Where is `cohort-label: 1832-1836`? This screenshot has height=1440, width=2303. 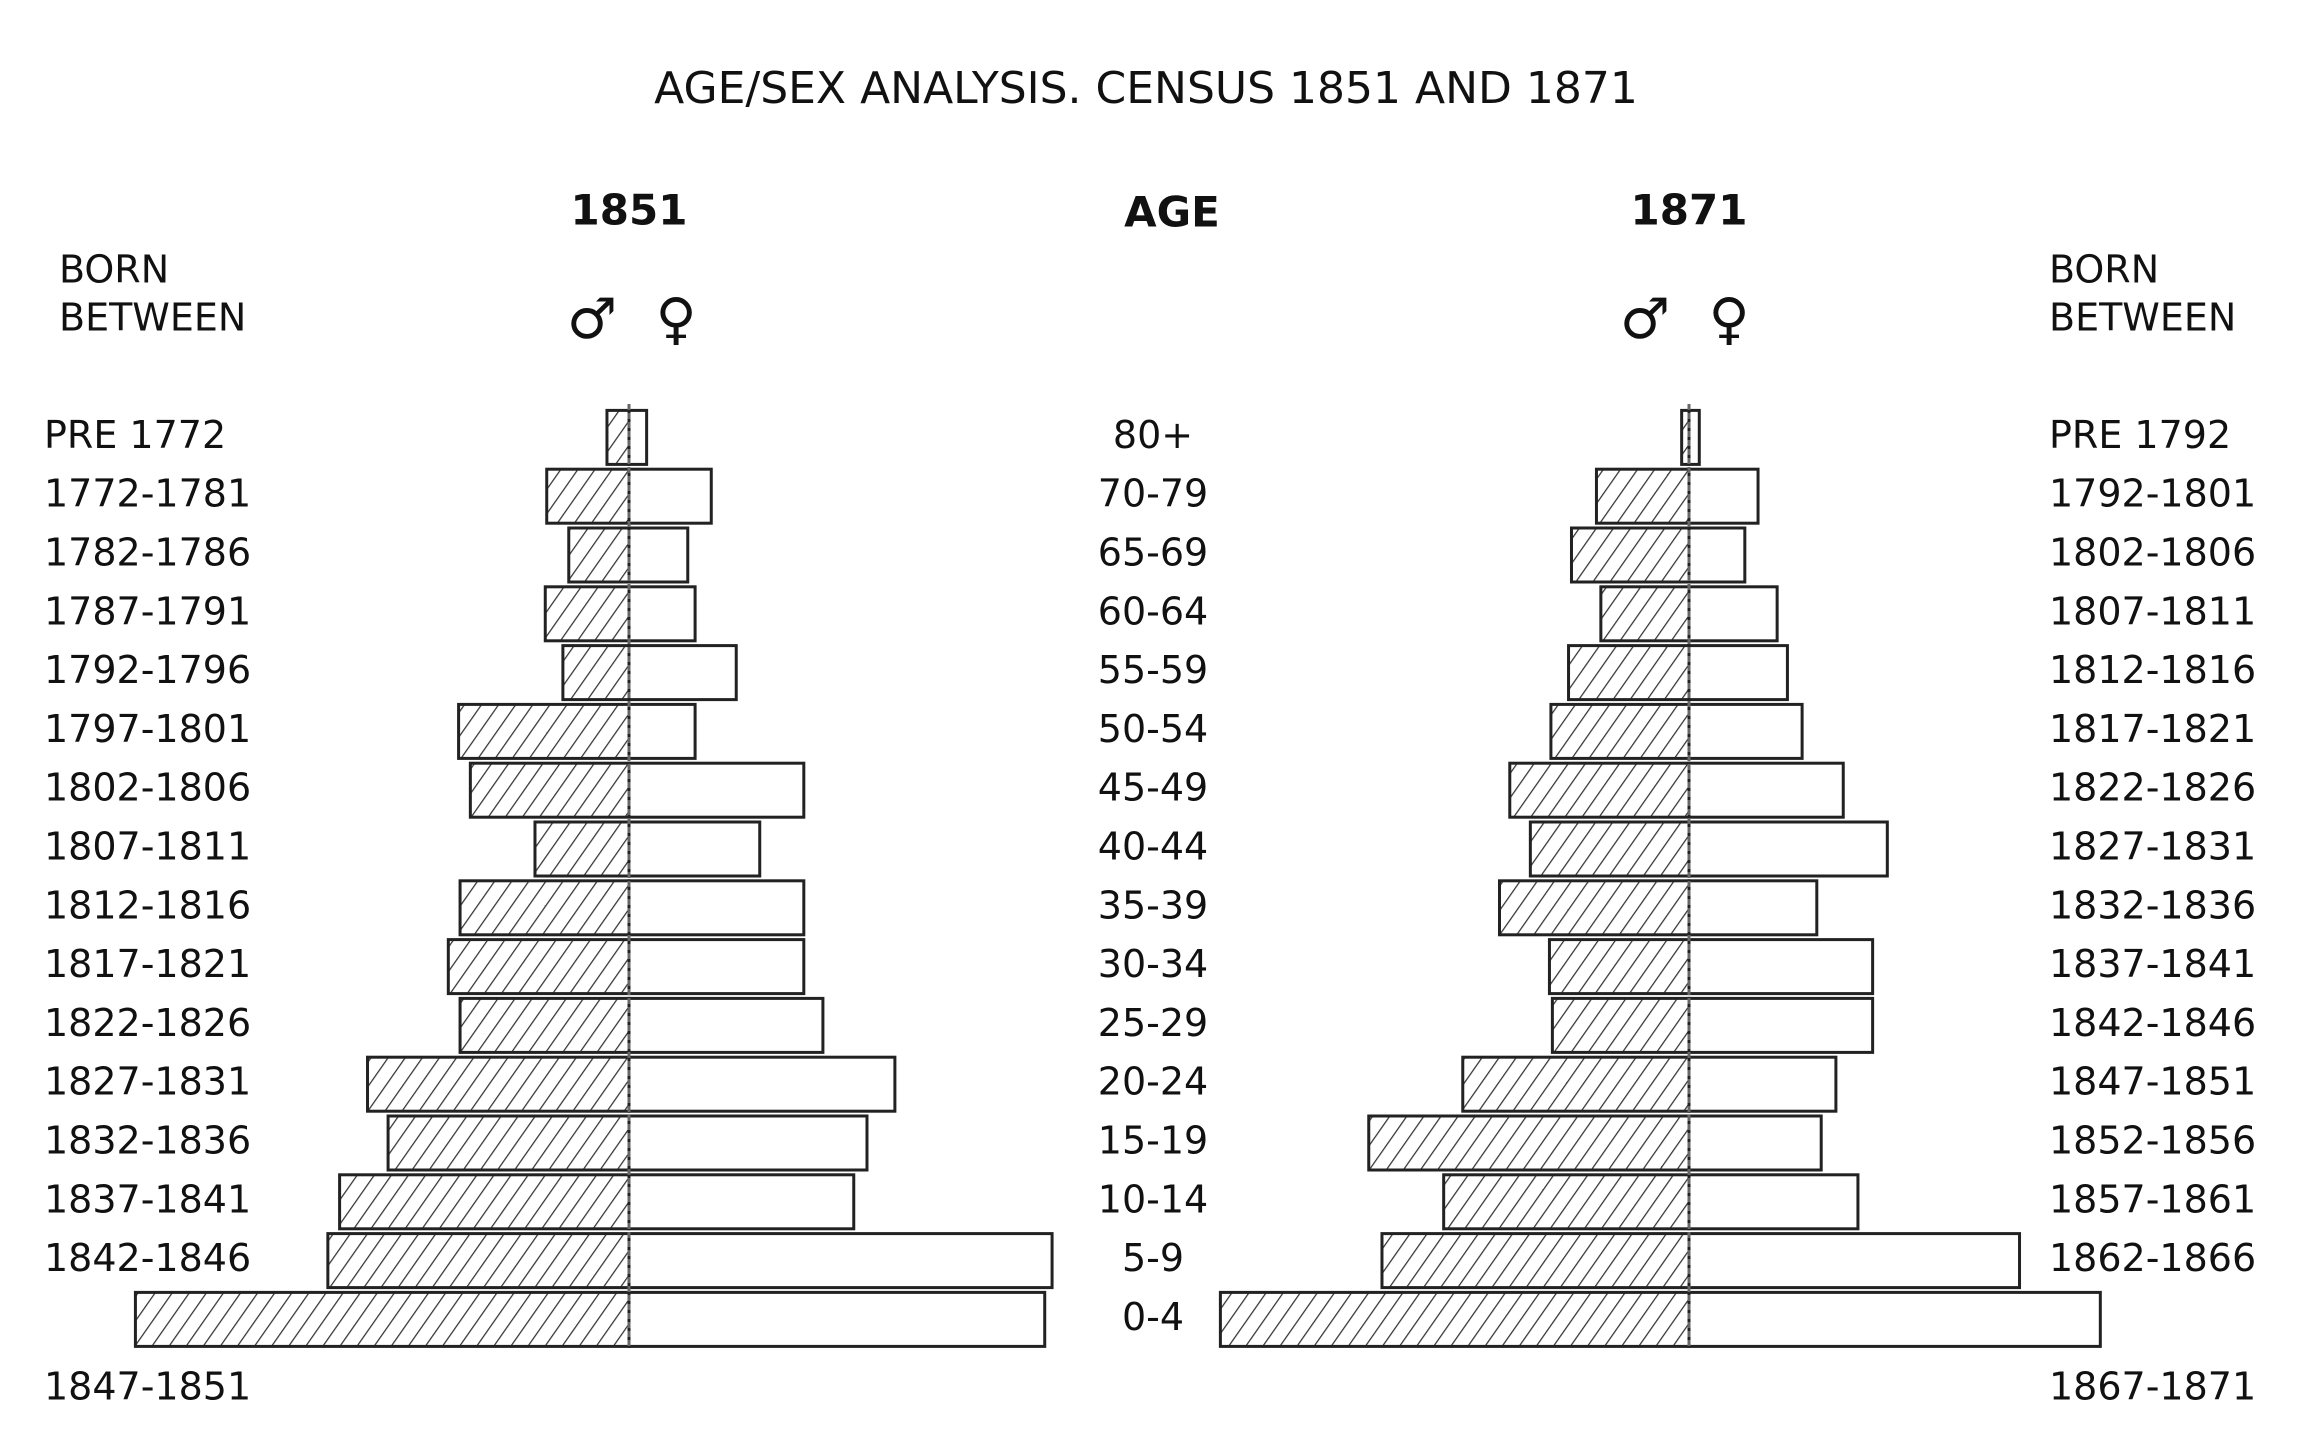 cohort-label: 1832-1836 is located at coordinates (2152, 905).